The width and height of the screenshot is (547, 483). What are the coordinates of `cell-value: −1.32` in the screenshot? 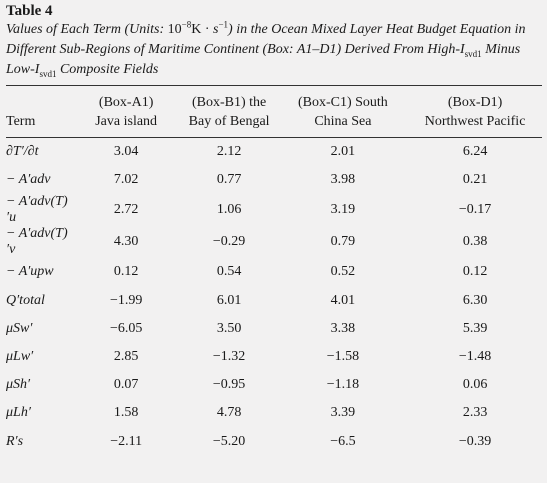 It's located at (229, 357).